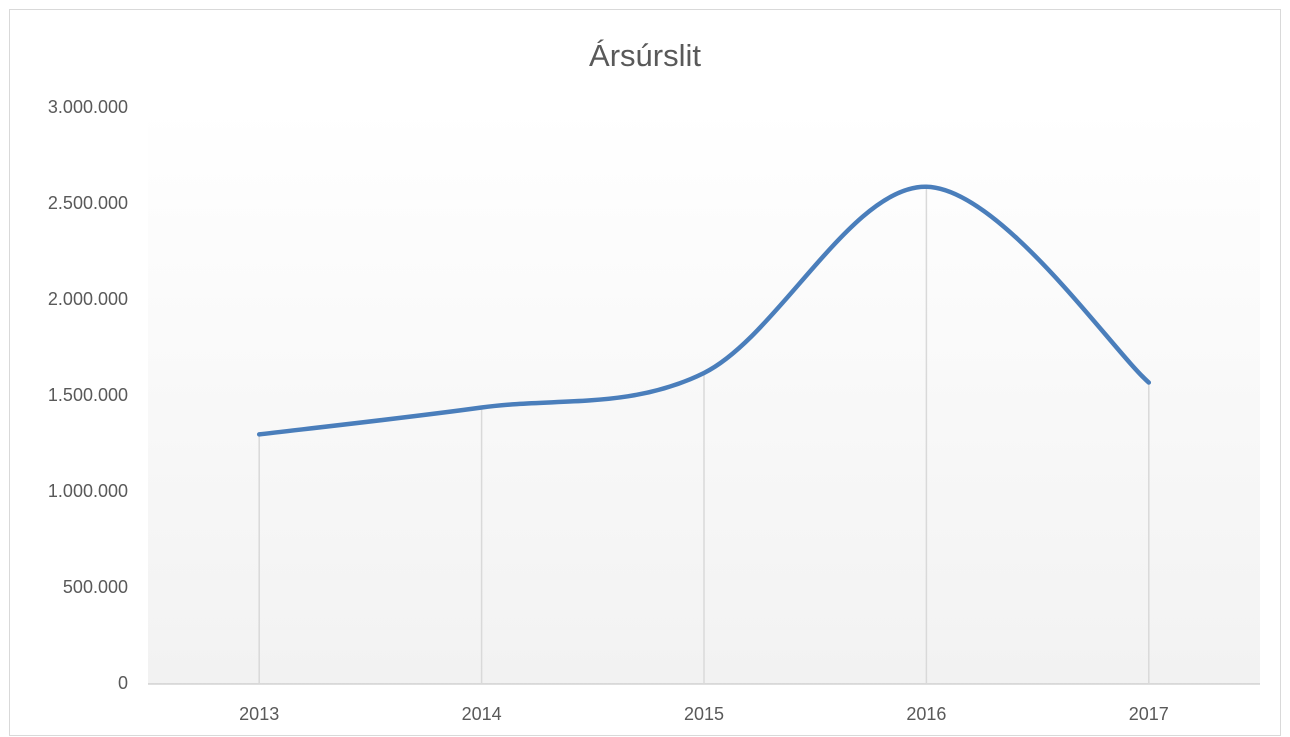 This screenshot has width=1290, height=737. I want to click on x-tick-label: 2014, so click(482, 714).